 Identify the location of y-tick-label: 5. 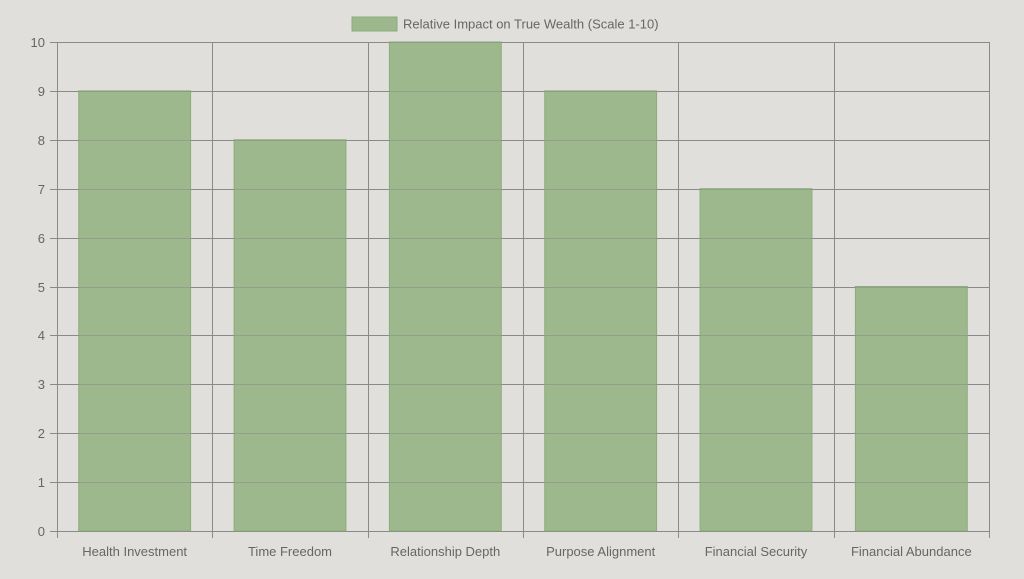
(41, 287).